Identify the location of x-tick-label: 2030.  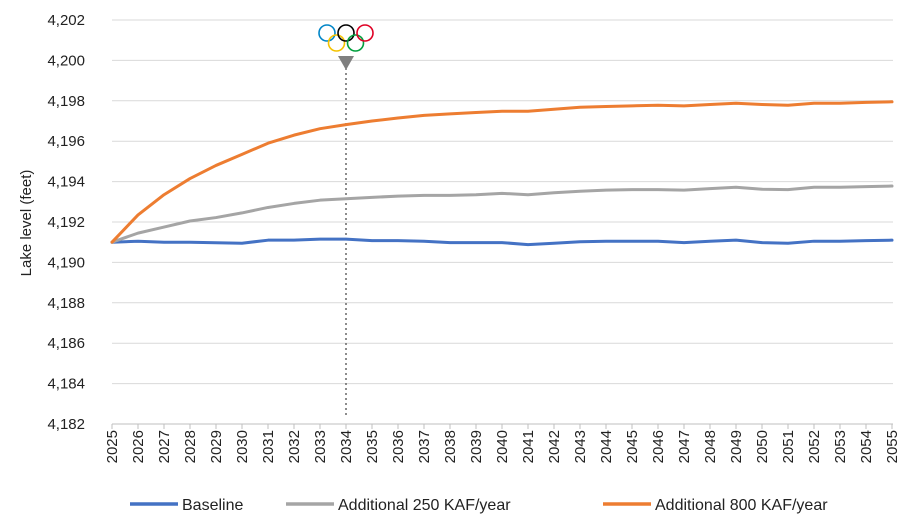
(242, 446).